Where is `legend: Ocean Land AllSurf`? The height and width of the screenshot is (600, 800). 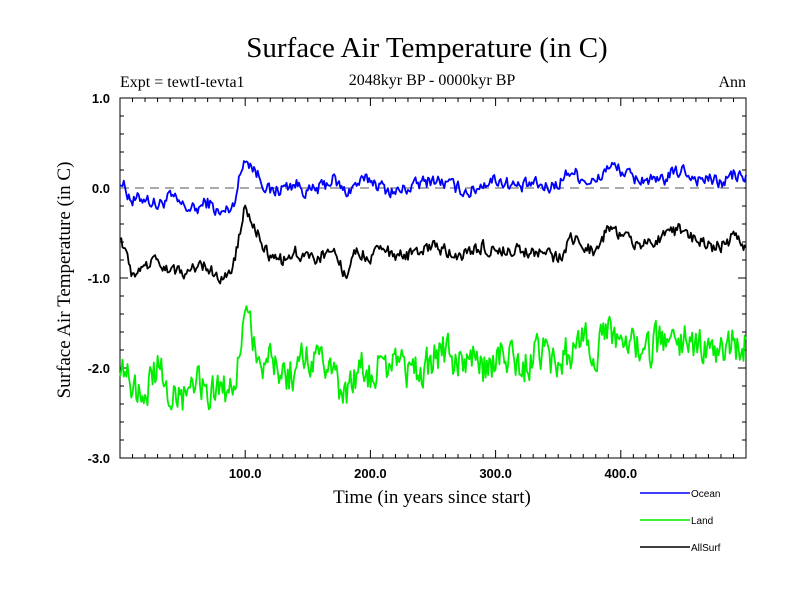
legend: Ocean Land AllSurf is located at coordinates (680, 521).